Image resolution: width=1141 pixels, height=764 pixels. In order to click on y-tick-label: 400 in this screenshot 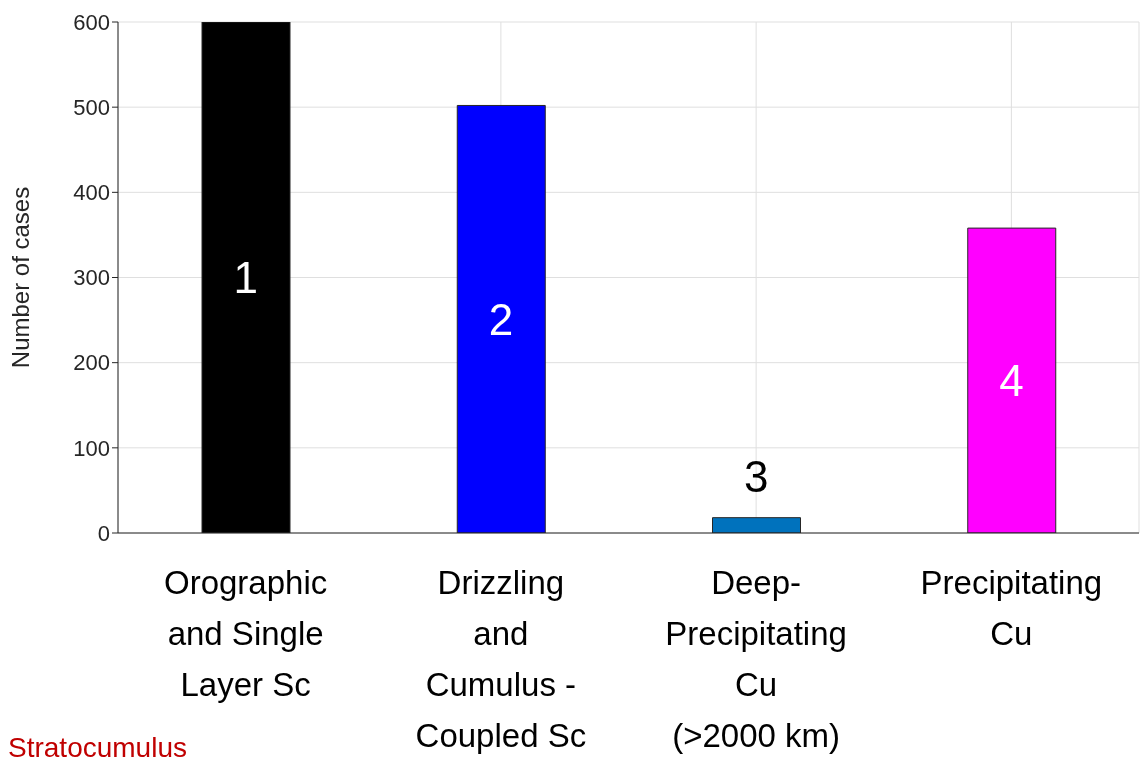, I will do `click(91, 193)`.